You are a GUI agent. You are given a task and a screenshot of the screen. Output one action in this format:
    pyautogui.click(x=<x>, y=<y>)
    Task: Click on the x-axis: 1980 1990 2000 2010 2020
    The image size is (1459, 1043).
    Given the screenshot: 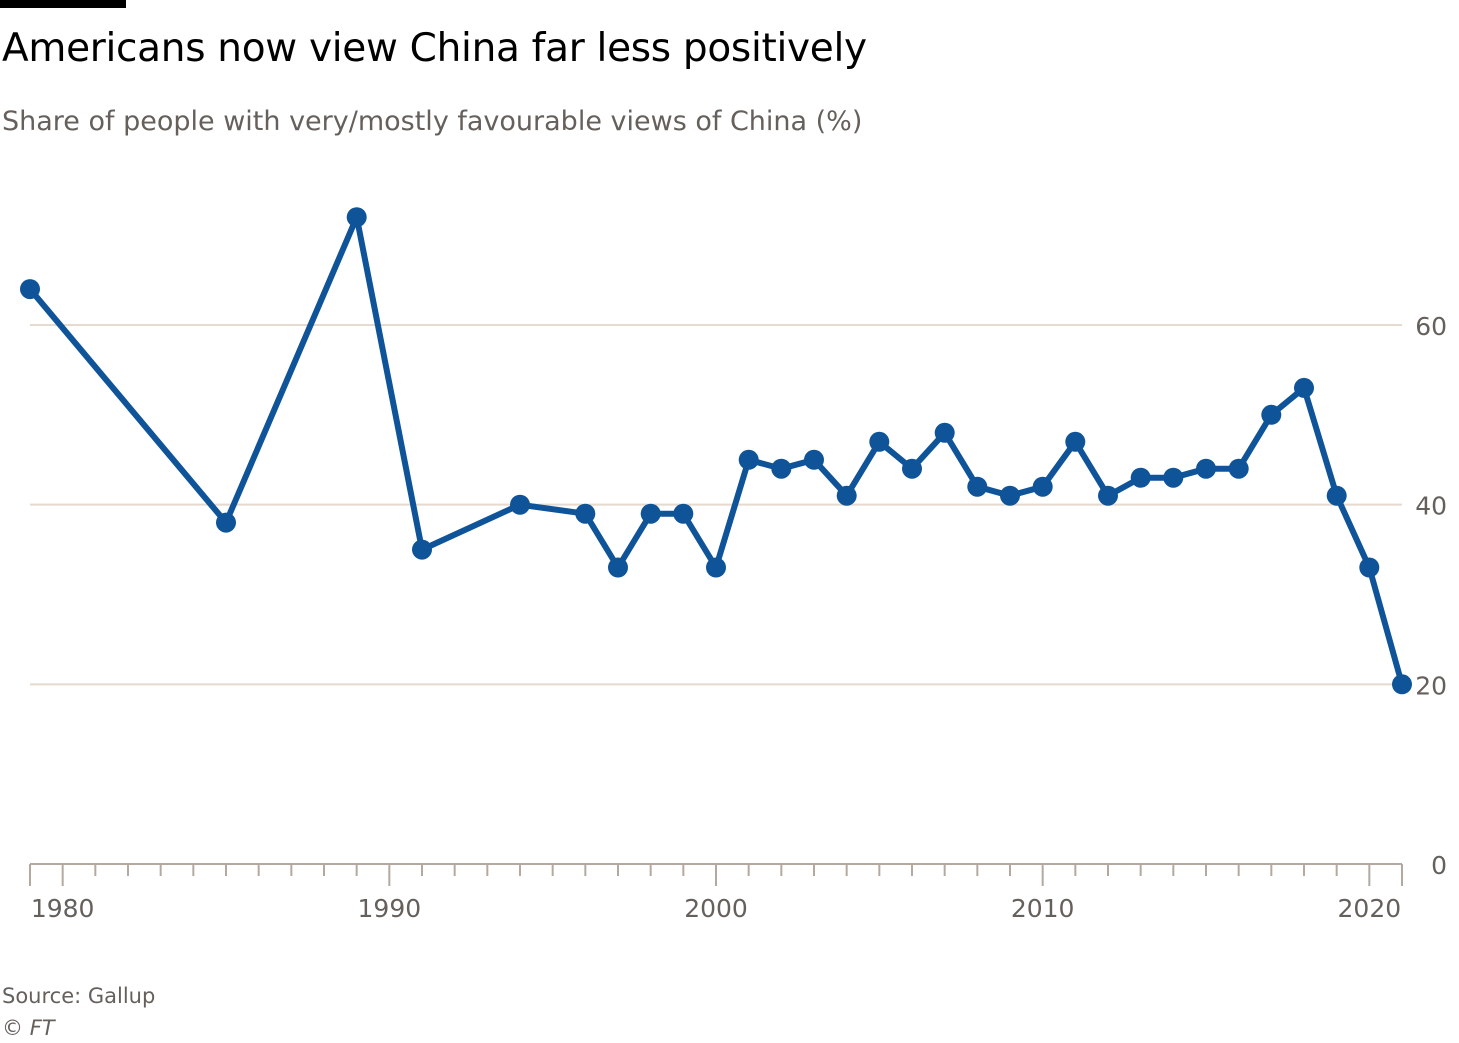 What is the action you would take?
    pyautogui.click(x=716, y=893)
    